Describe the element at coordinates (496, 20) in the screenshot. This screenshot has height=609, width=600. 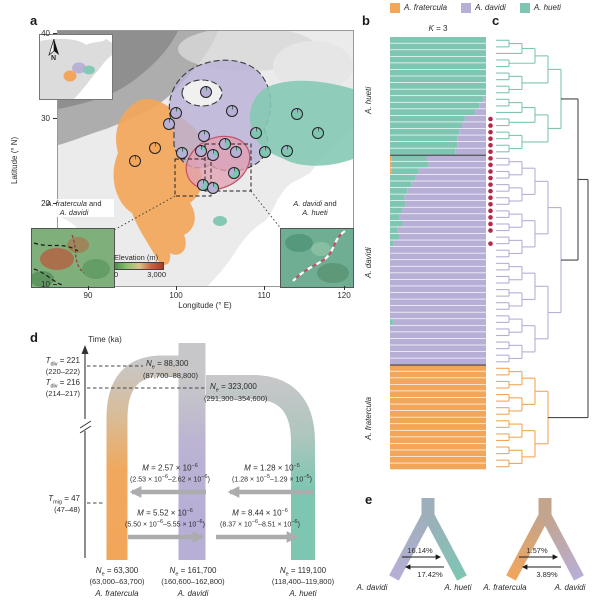
I see `panel-c-label: c` at that location.